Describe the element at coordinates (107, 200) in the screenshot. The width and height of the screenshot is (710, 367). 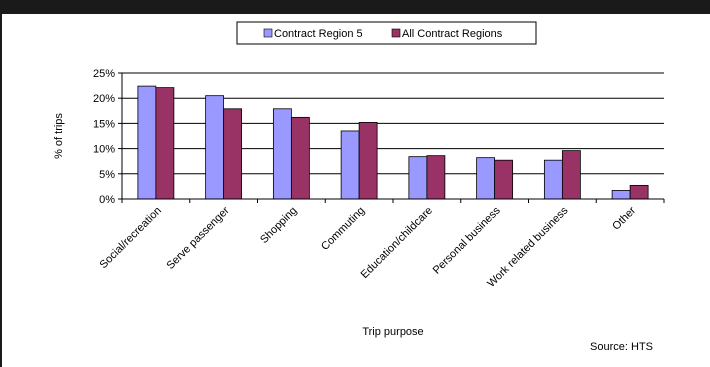
I see `y-tick-label: 0%` at that location.